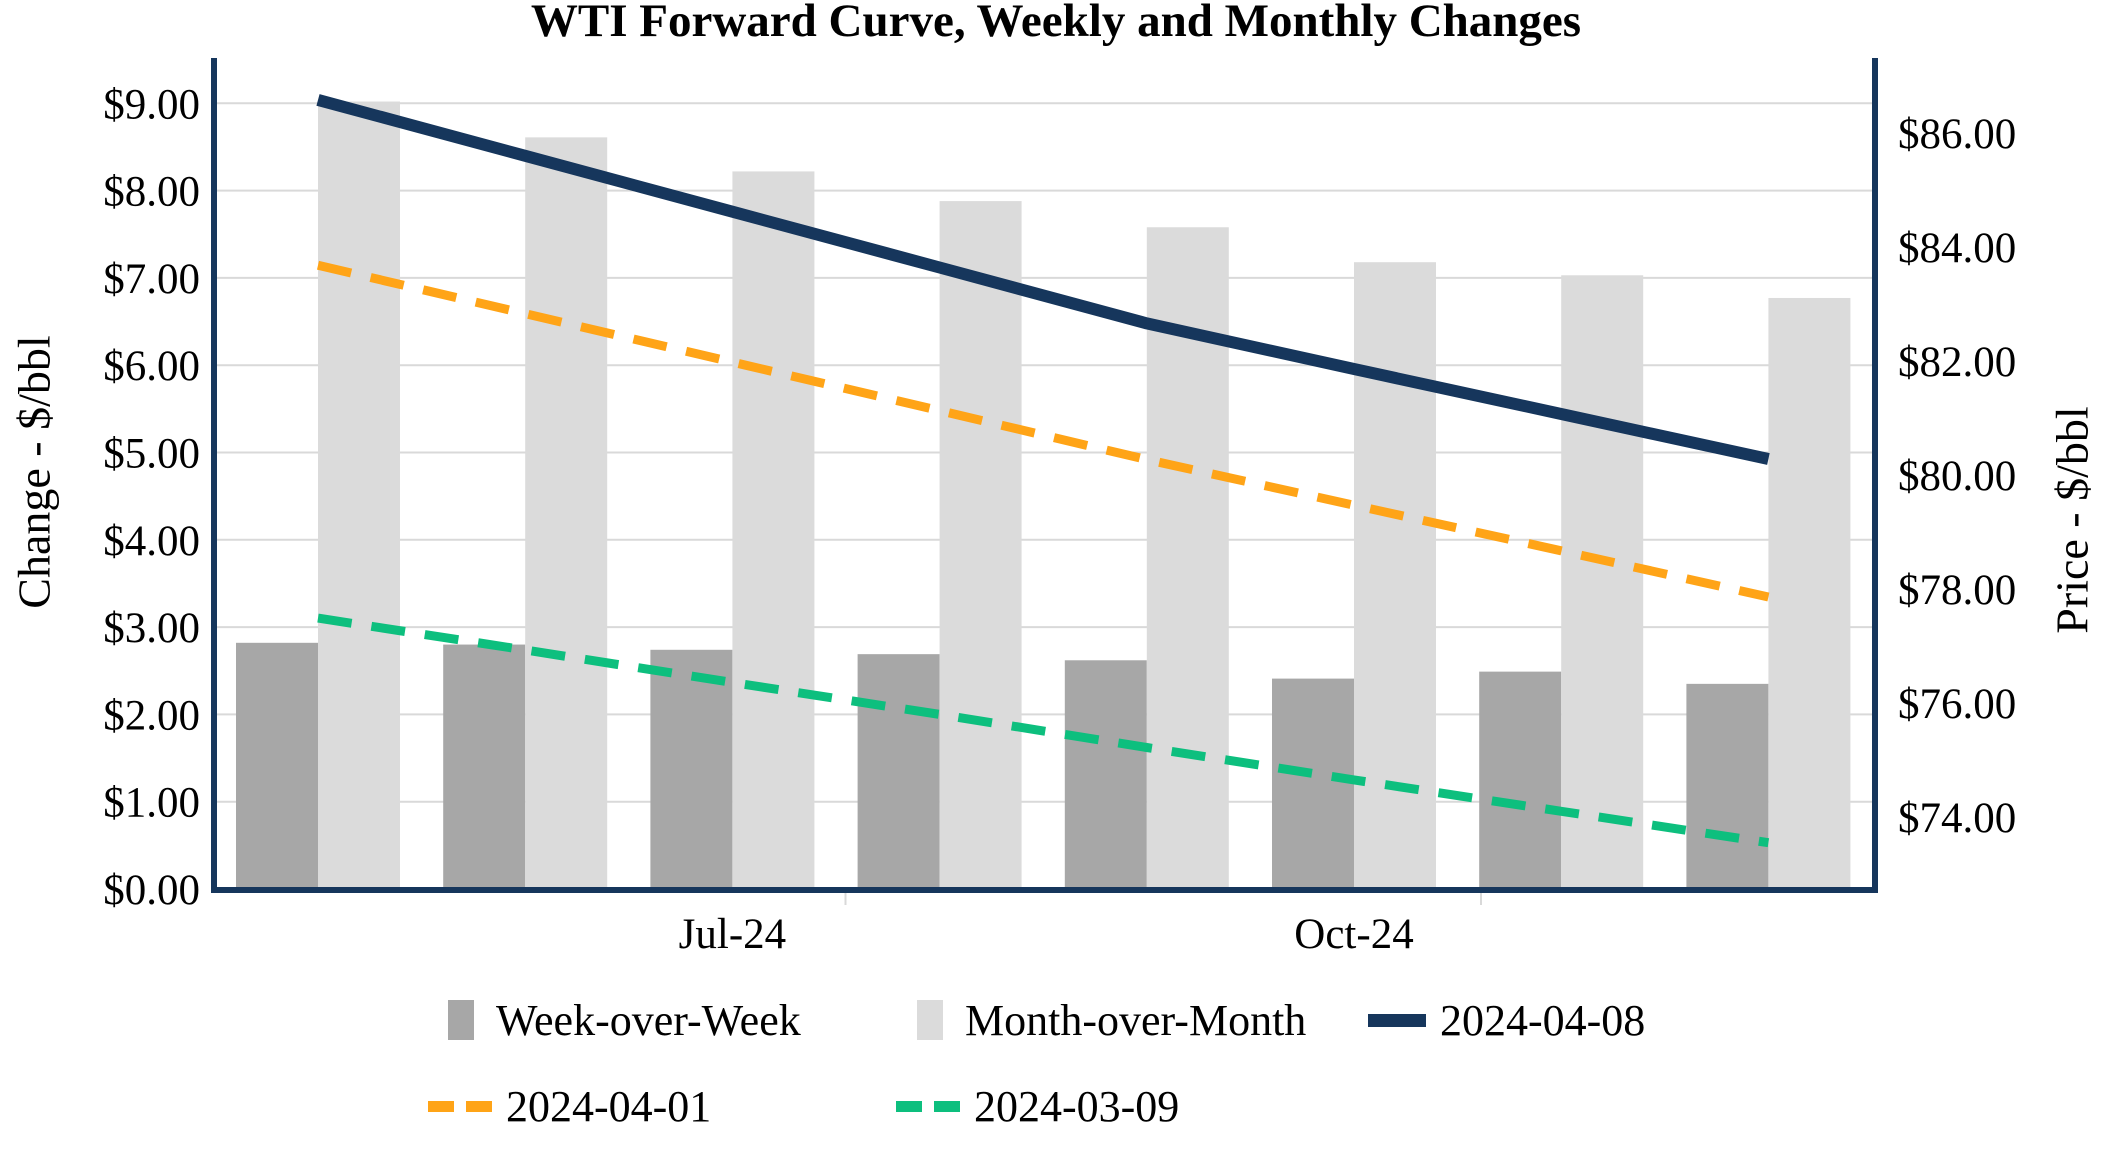 Image resolution: width=2112 pixels, height=1152 pixels. Describe the element at coordinates (151, 454) in the screenshot. I see `left-axis-tick-label: $5.00` at that location.